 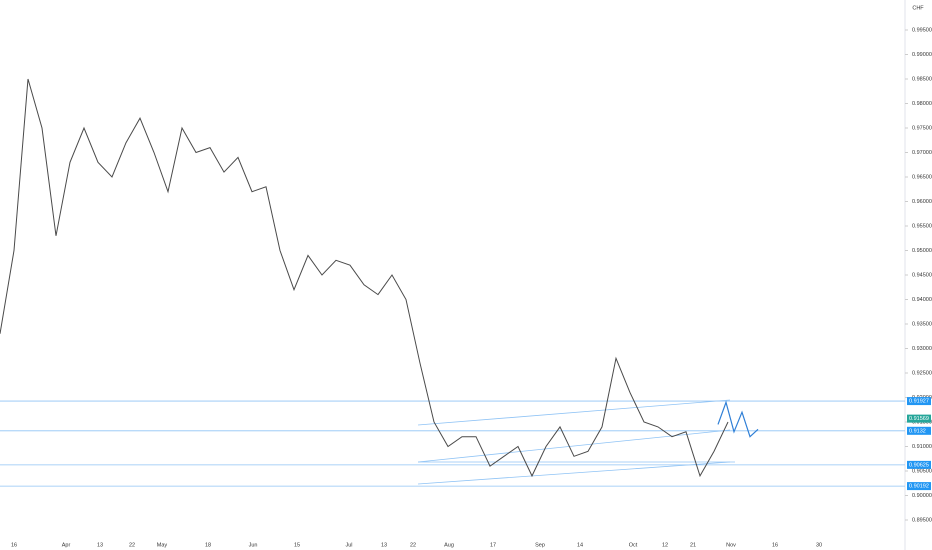 I want to click on y-tick-label: 0.94000, so click(x=922, y=300).